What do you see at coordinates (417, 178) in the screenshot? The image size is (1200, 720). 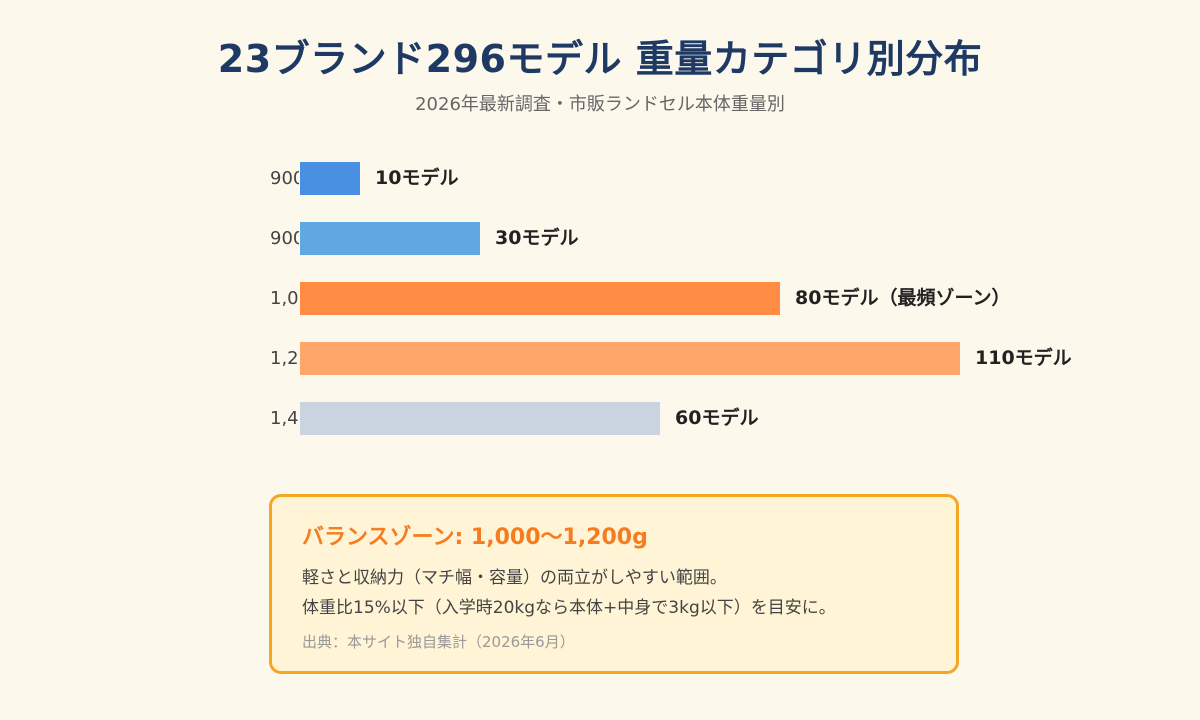 I see `value-label: 10モデル` at bounding box center [417, 178].